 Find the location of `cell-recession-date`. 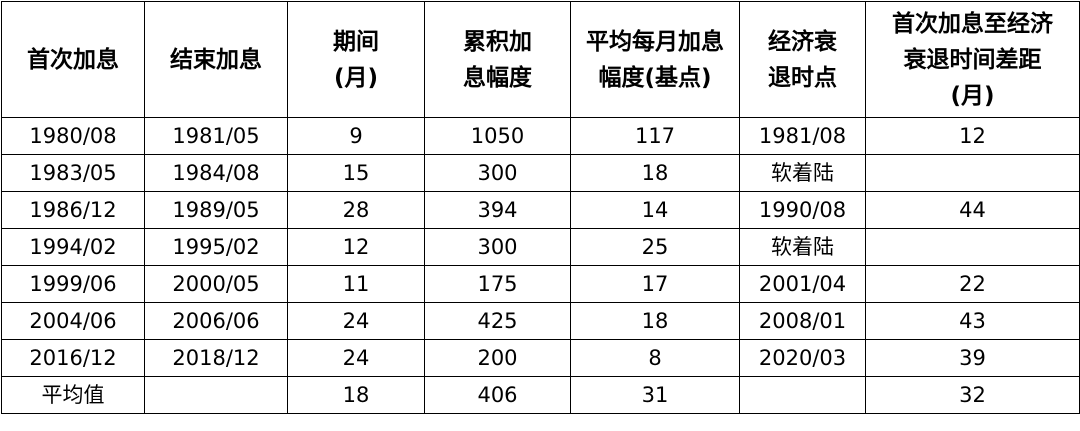

cell-recession-date is located at coordinates (802, 395).